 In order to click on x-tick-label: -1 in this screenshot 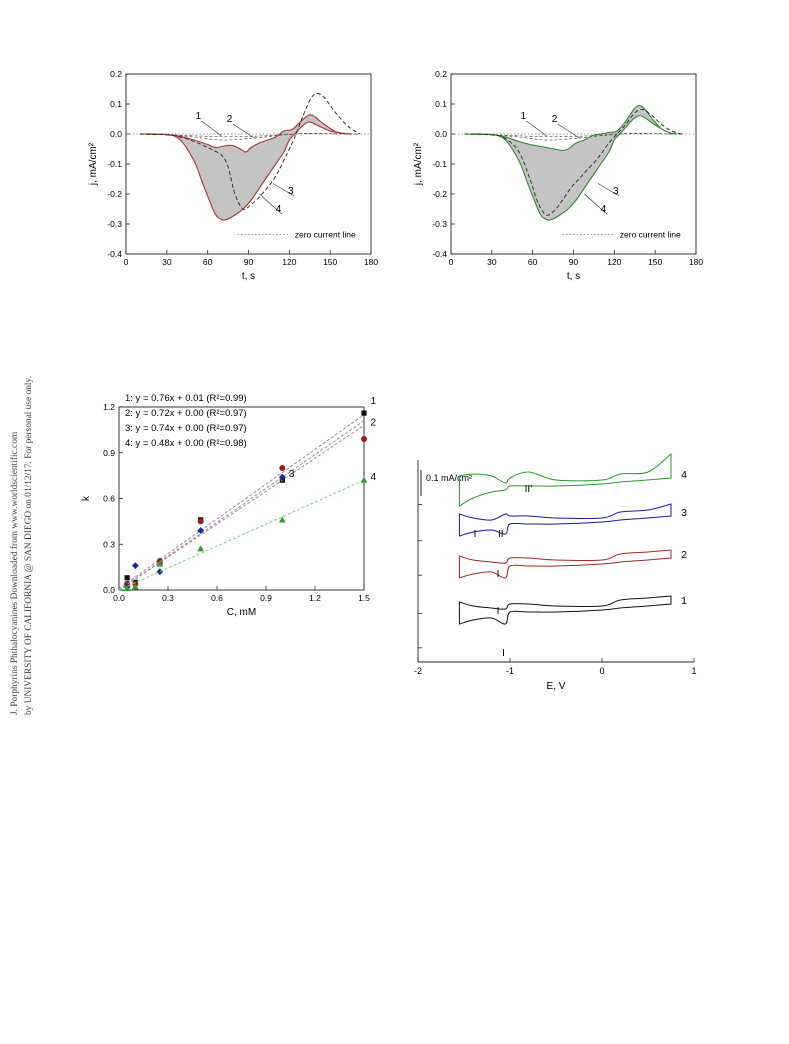, I will do `click(510, 671)`.